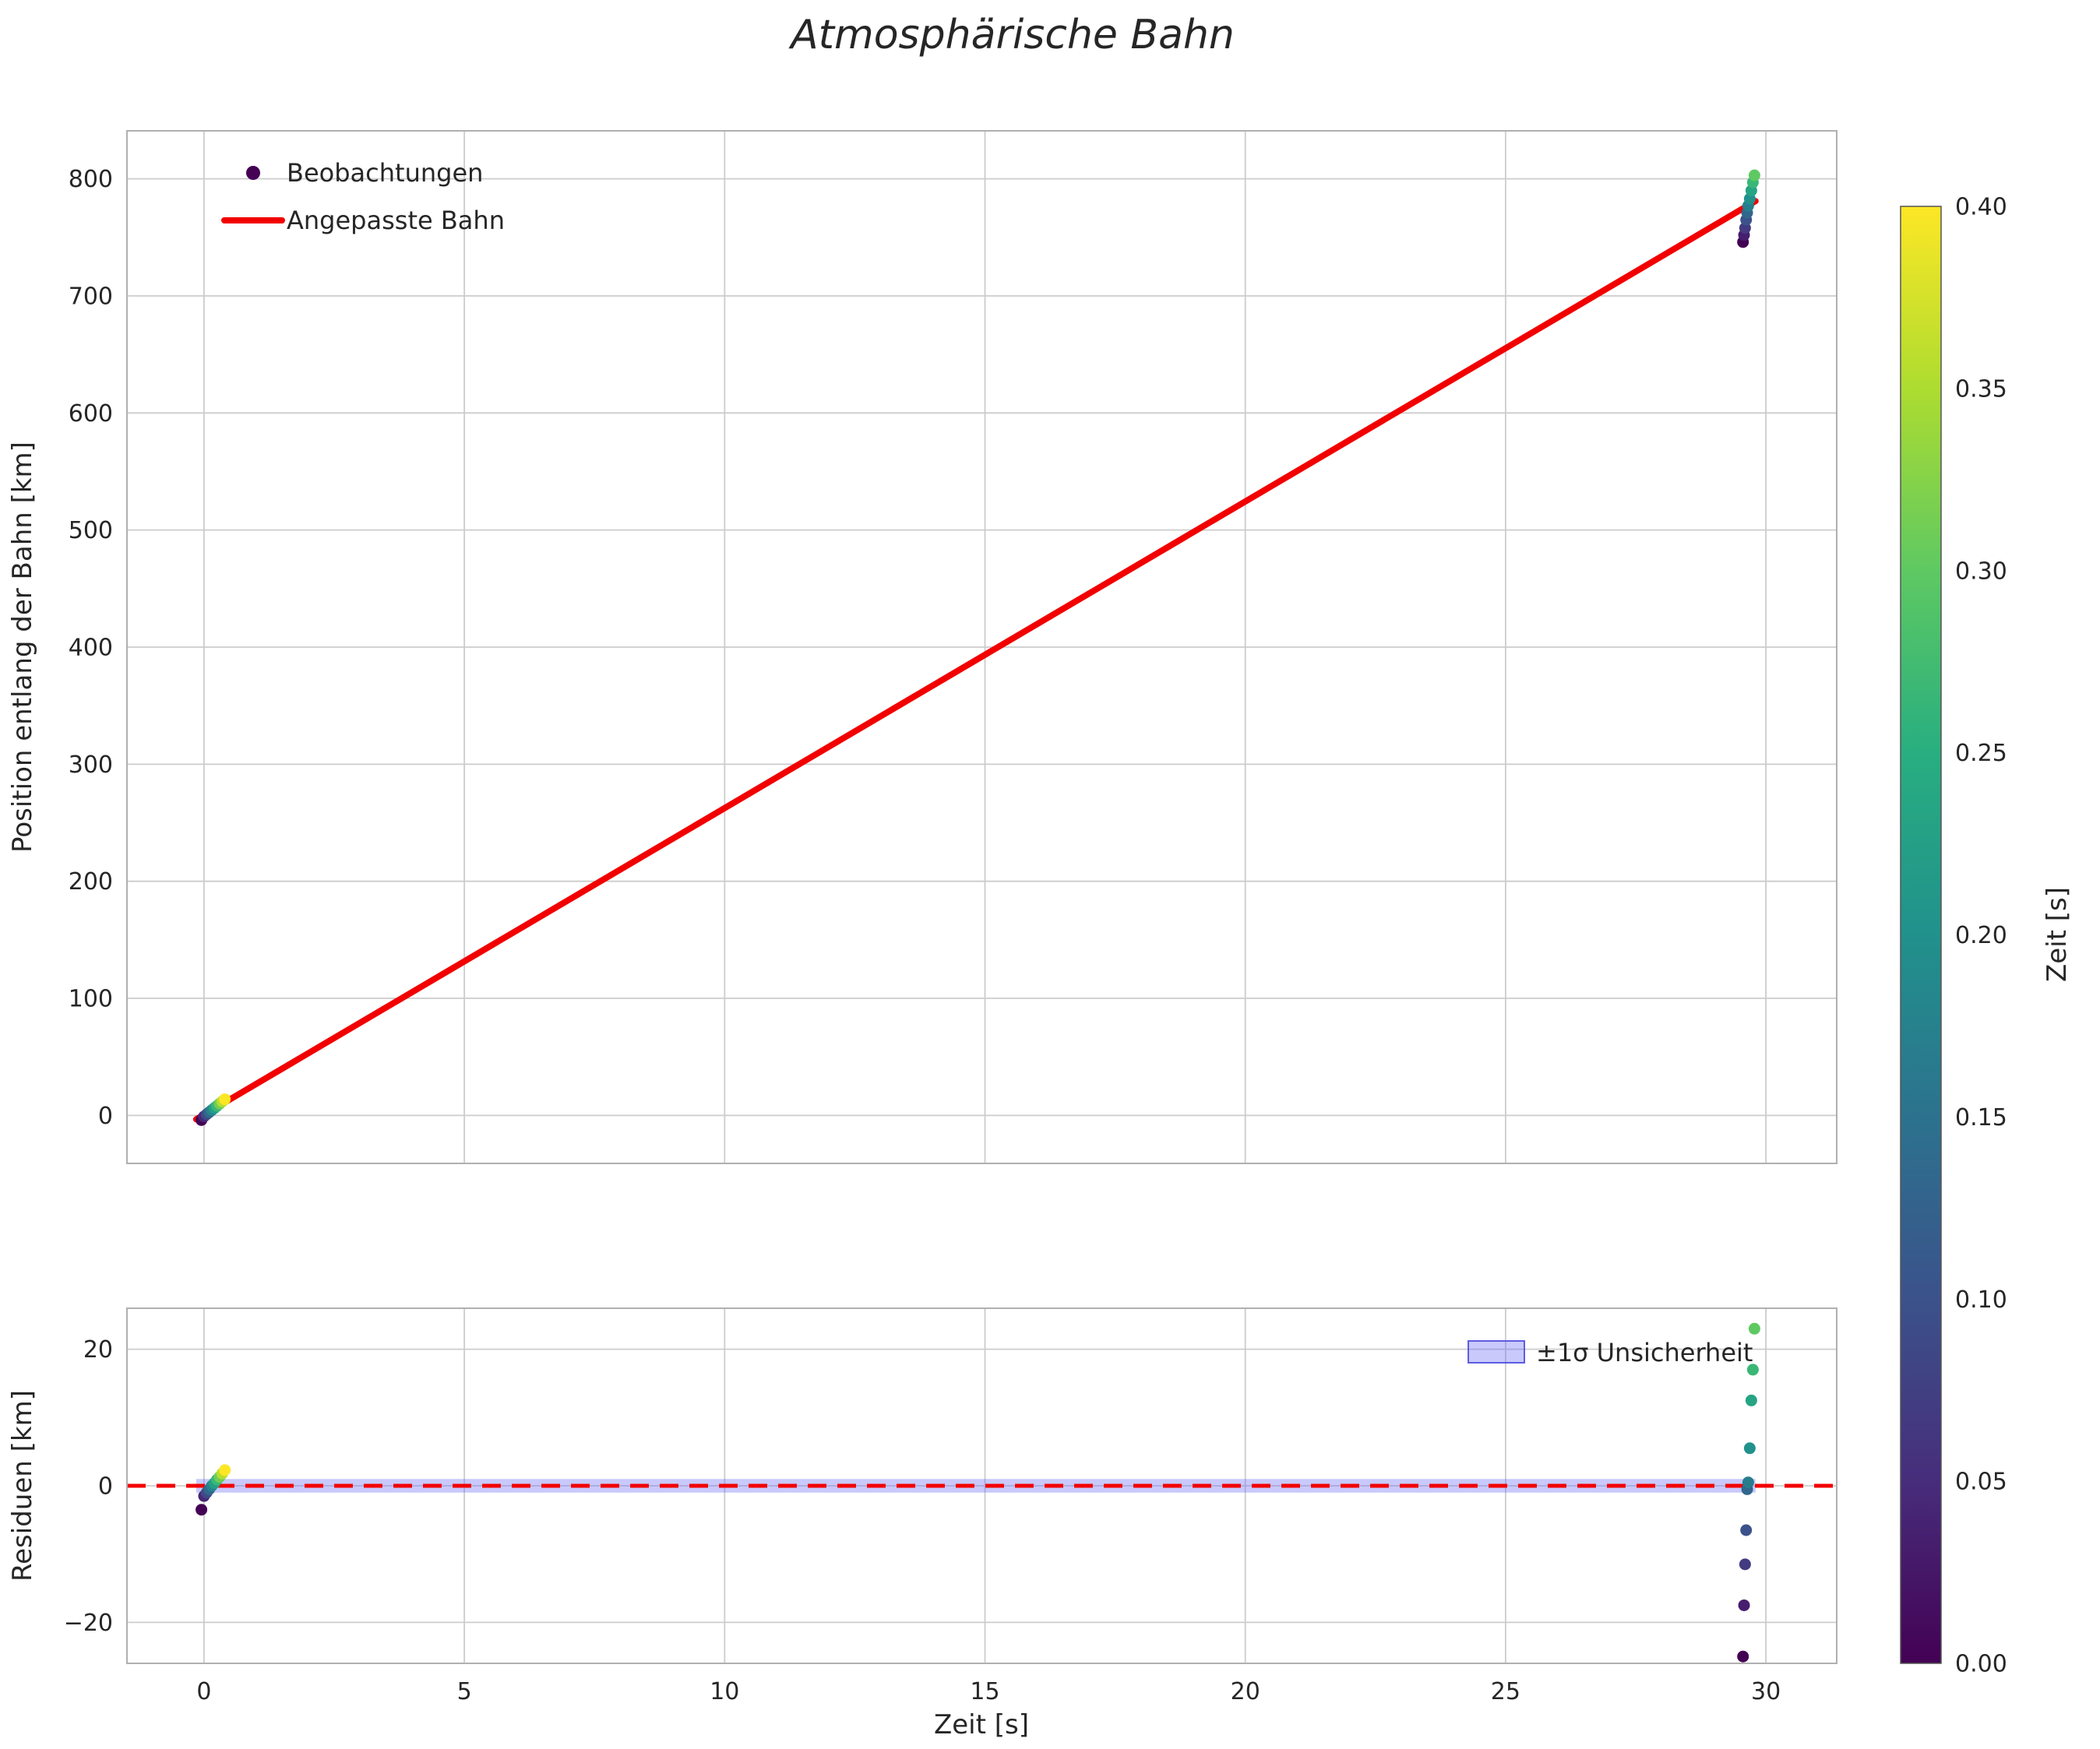  What do you see at coordinates (105, 1487) in the screenshot?
I see `residual-panel-ytick-label: 0` at bounding box center [105, 1487].